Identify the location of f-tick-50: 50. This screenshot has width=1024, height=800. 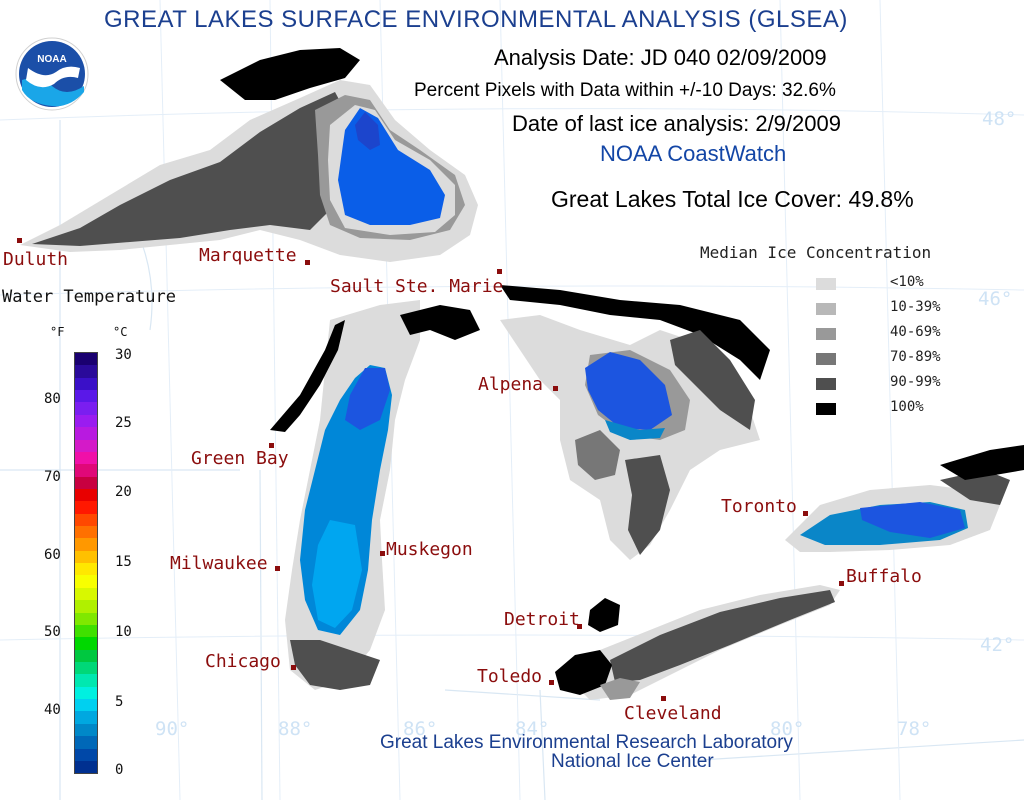
(52, 632).